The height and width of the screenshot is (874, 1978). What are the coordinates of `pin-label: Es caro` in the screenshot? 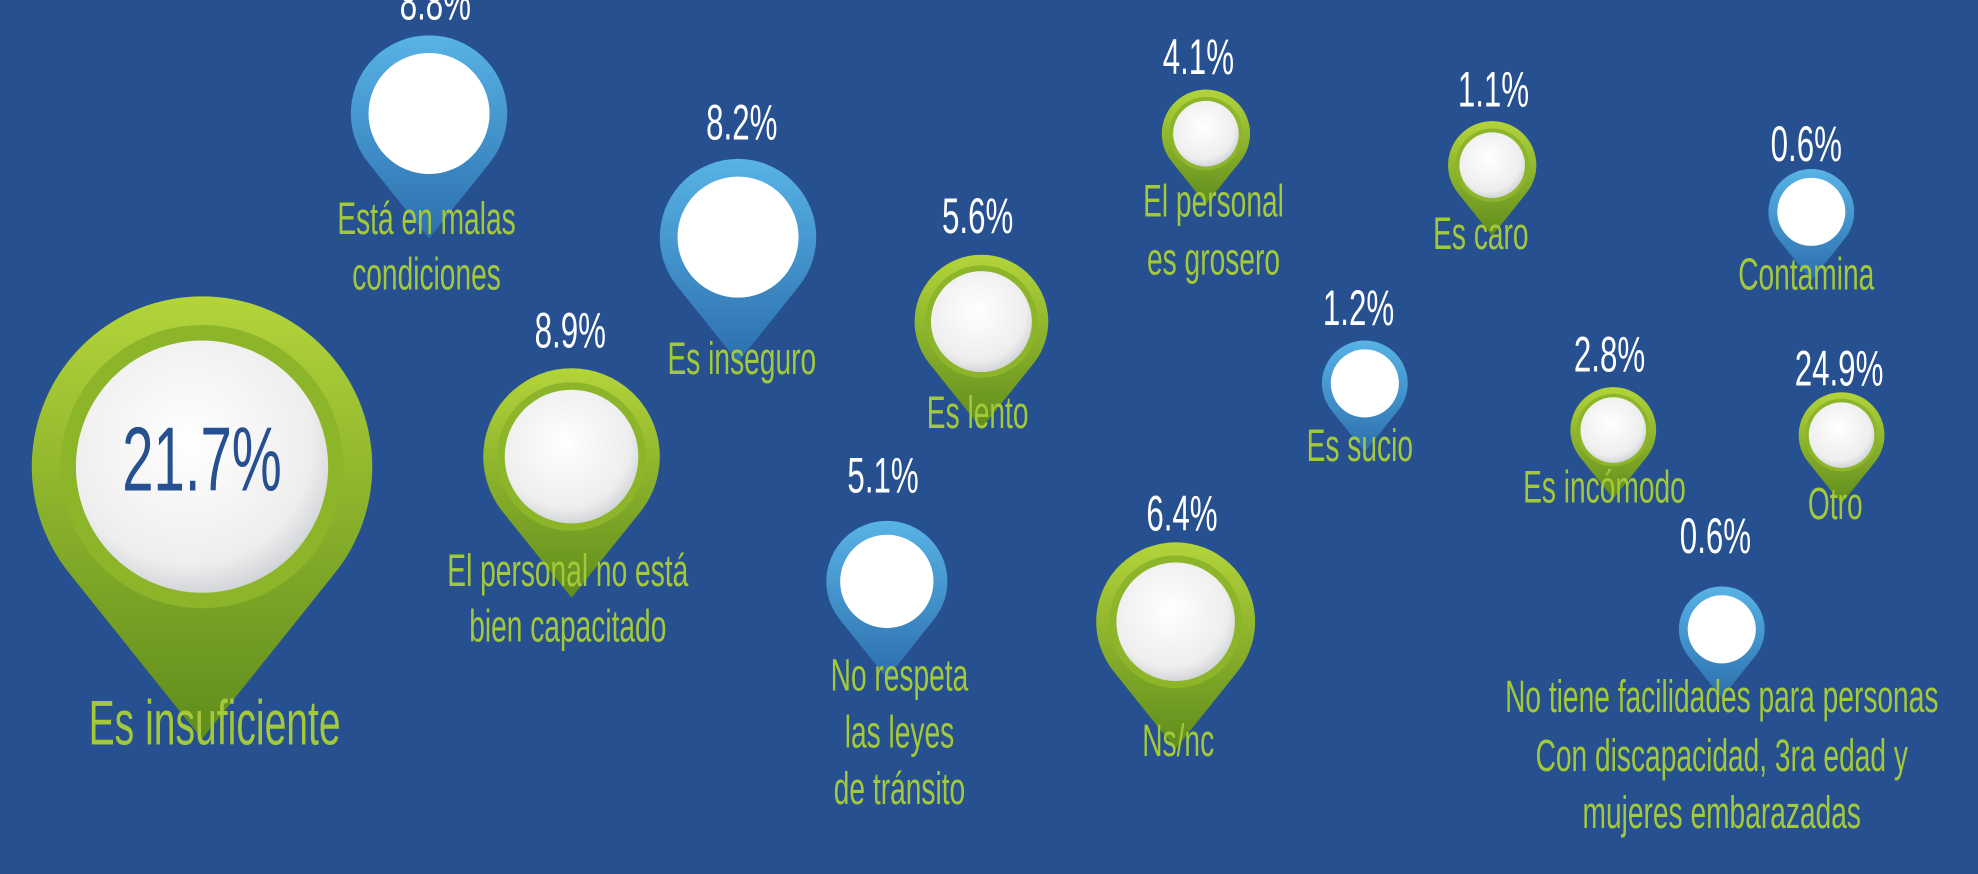 It's located at (1480, 234).